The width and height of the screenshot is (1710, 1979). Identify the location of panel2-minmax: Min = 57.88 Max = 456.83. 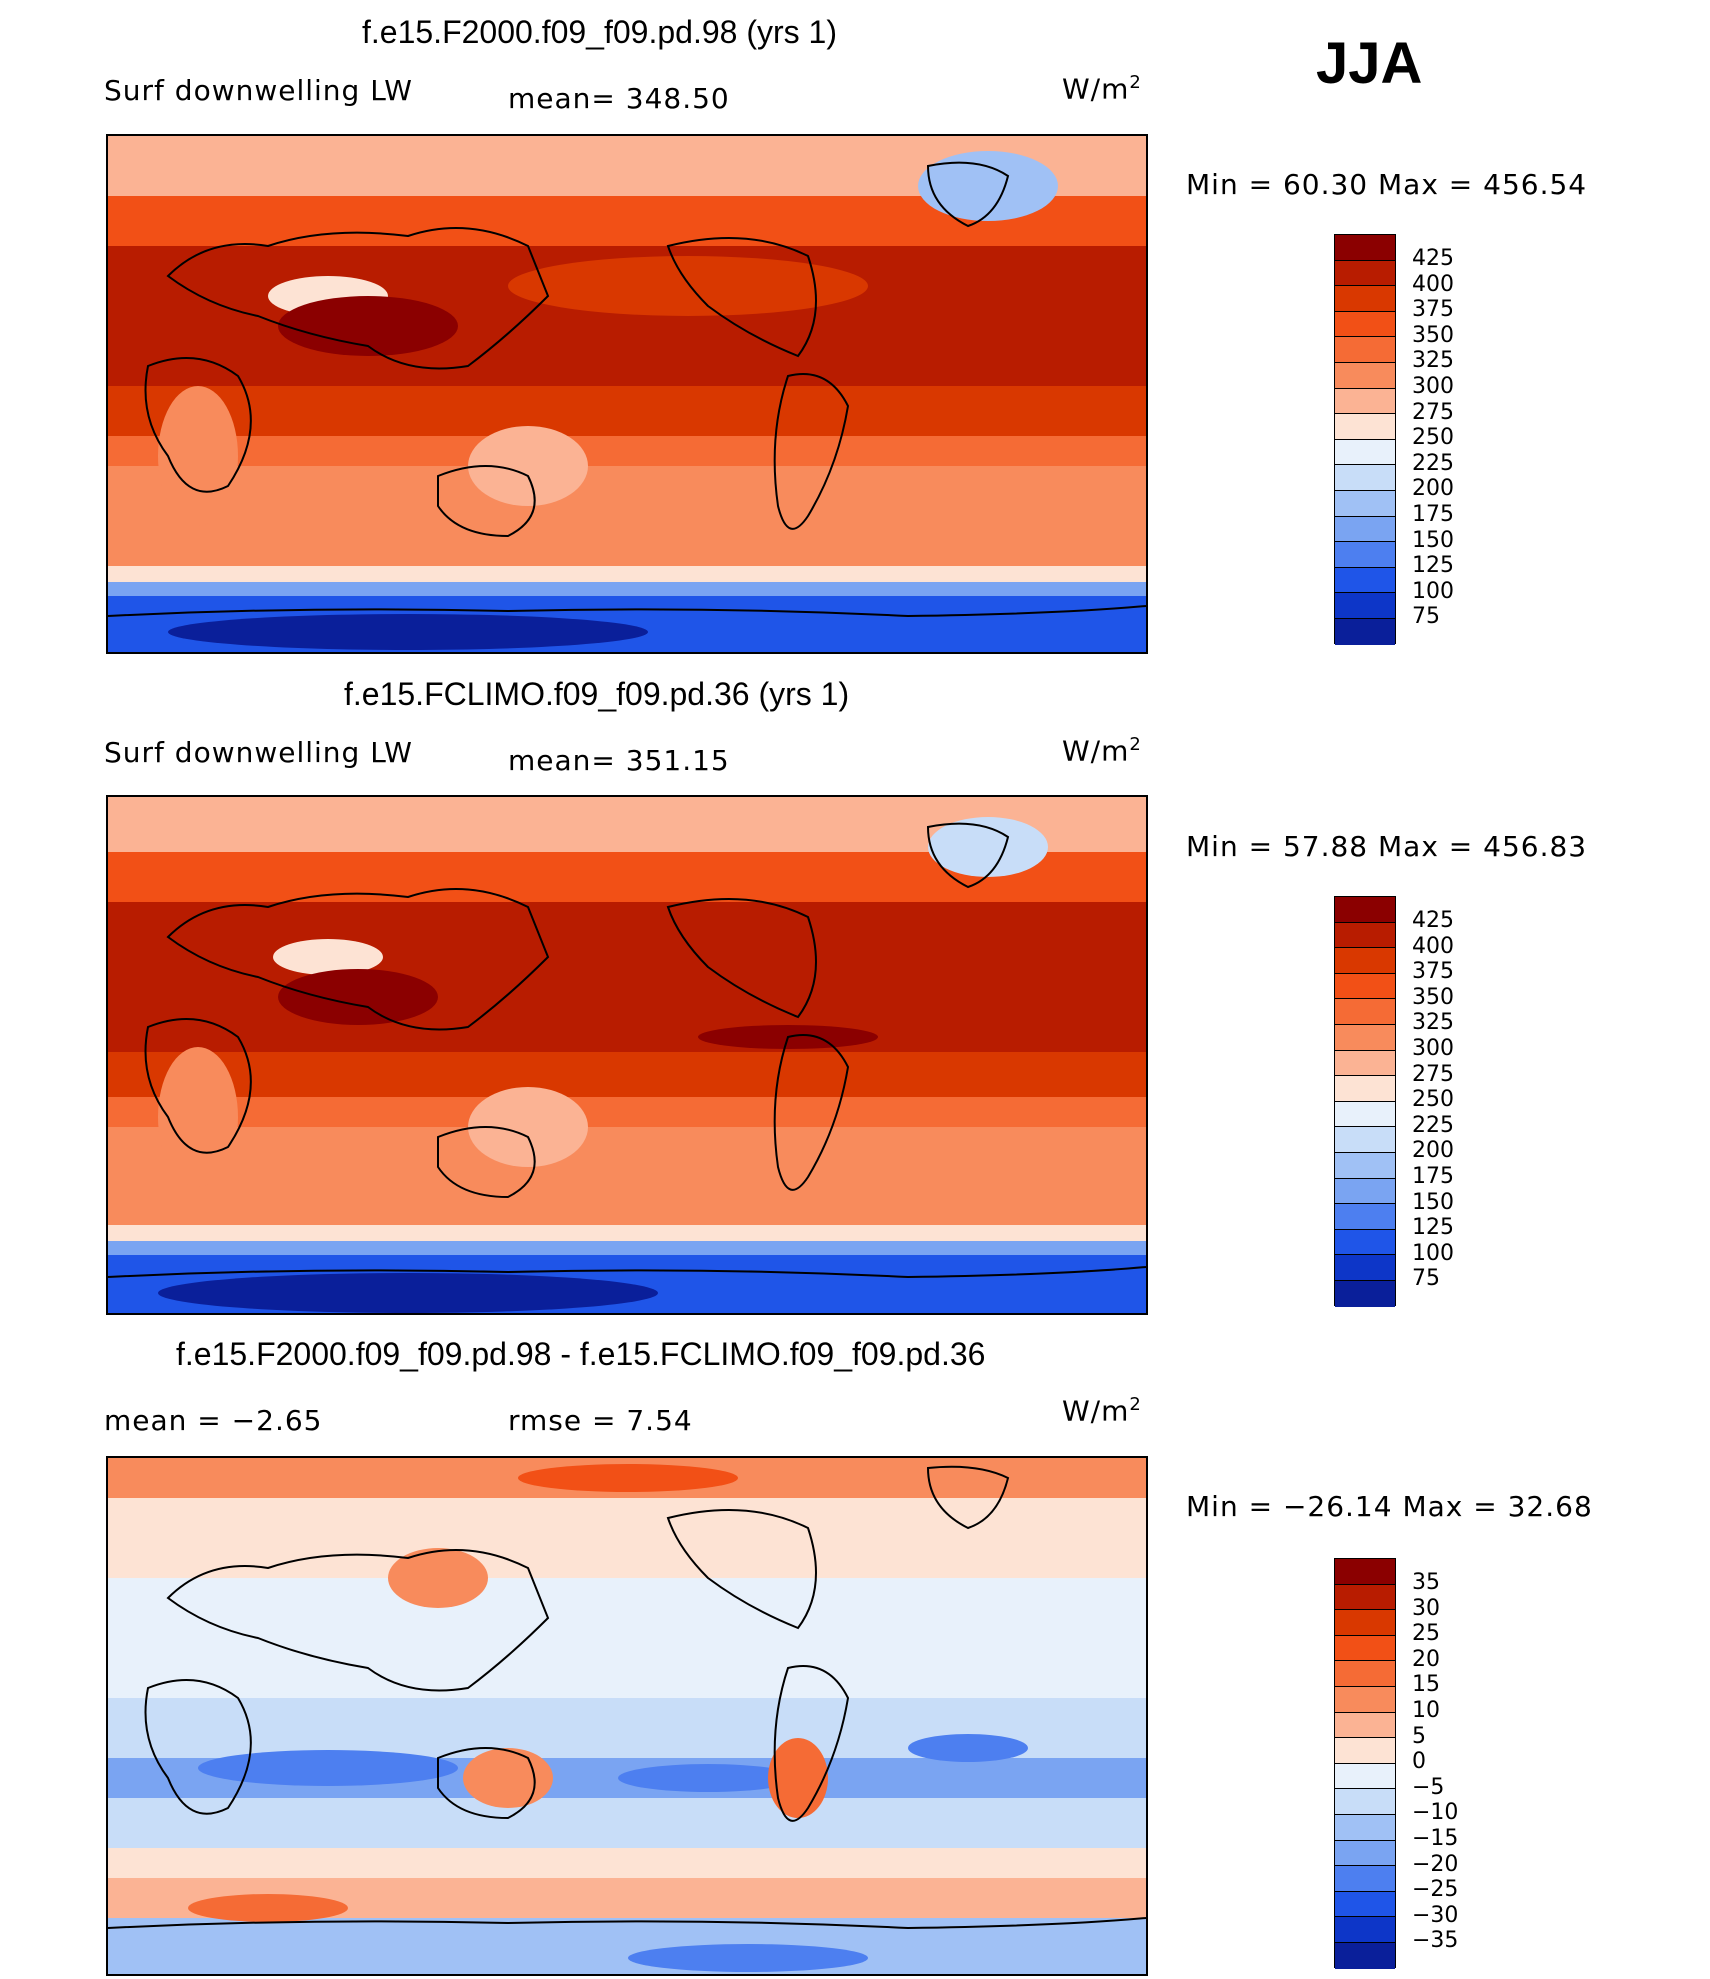
(1387, 846).